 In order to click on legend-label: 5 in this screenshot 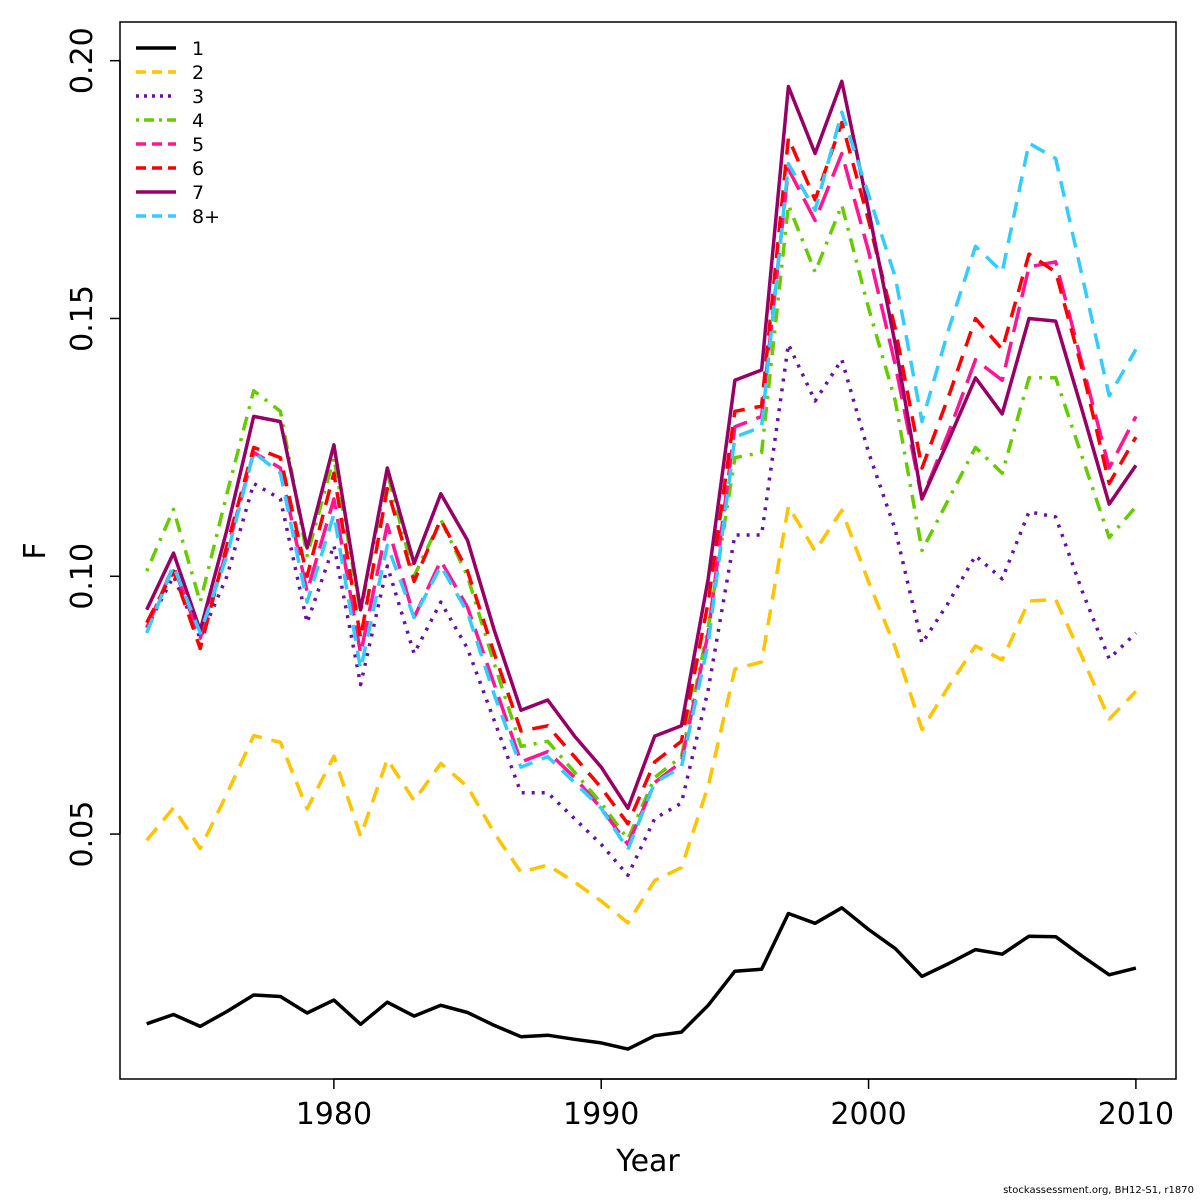, I will do `click(198, 145)`.